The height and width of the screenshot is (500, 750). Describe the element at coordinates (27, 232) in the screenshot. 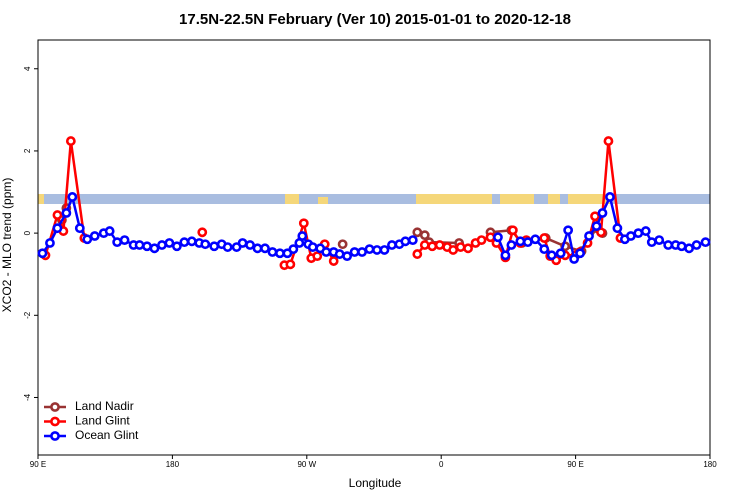

I see `y-tick-label: 0` at that location.